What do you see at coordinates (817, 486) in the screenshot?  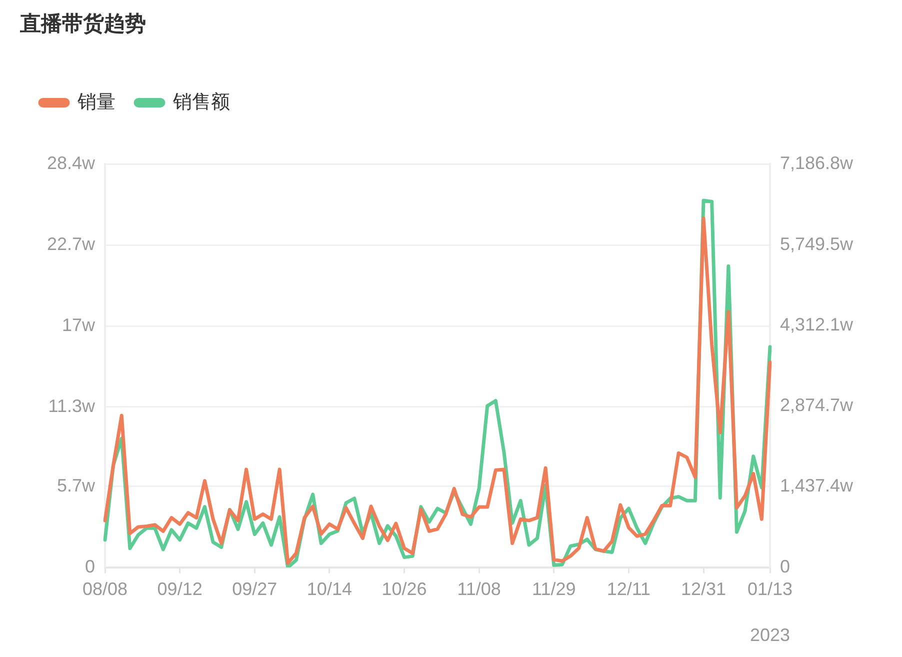 I see `y2-tick-label: 1,437.4w` at bounding box center [817, 486].